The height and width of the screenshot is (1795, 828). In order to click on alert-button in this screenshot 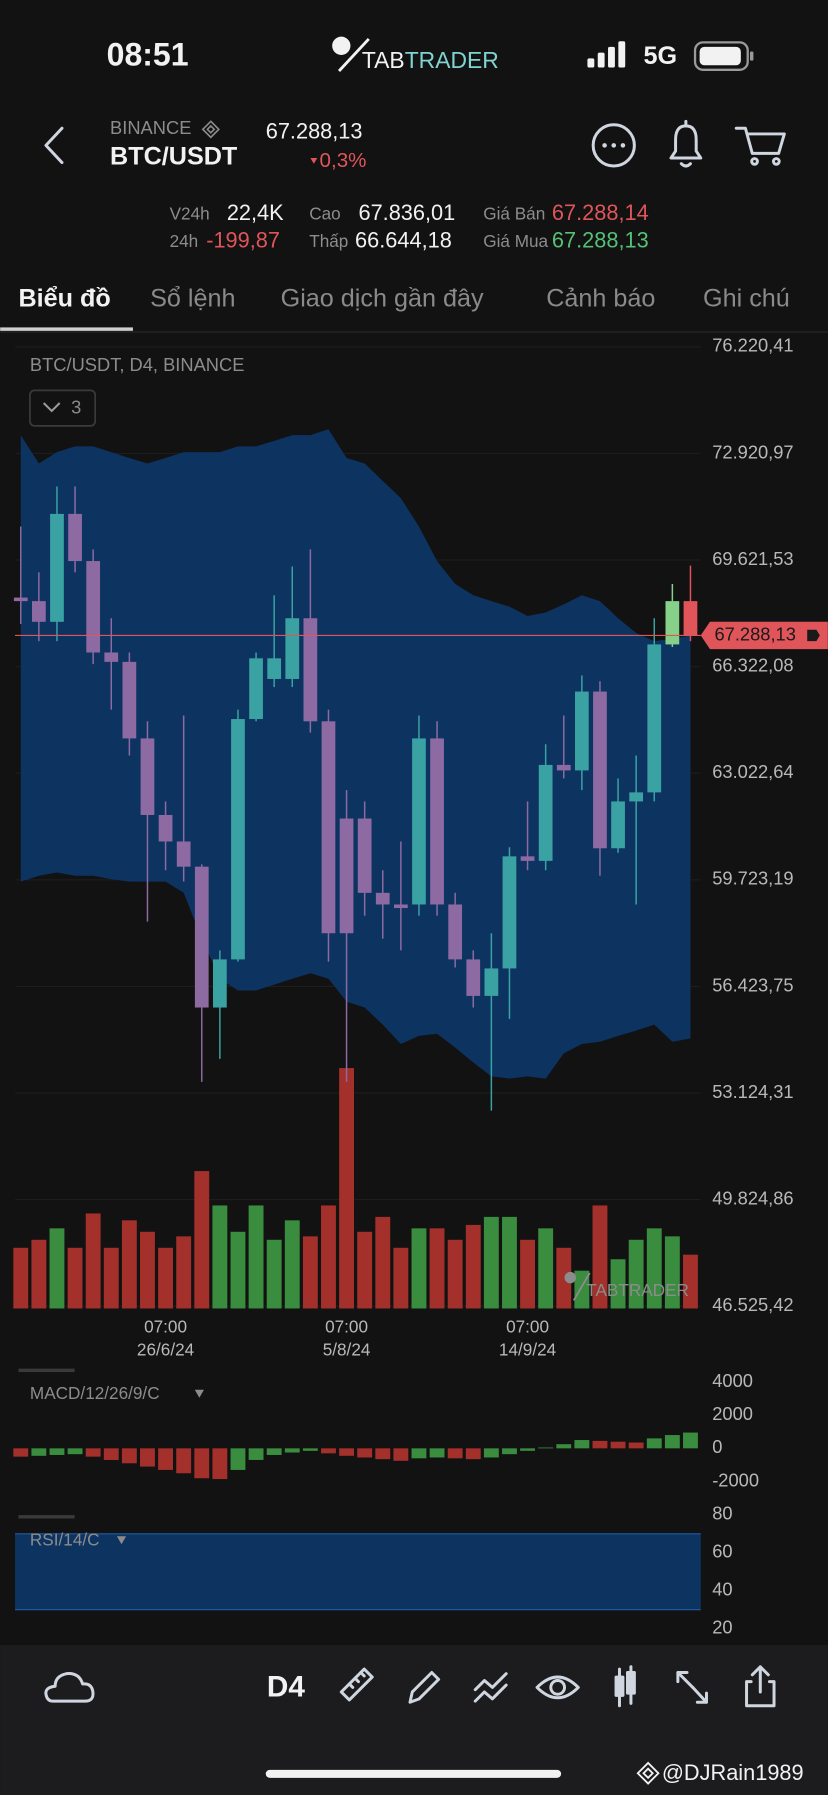, I will do `click(686, 143)`.